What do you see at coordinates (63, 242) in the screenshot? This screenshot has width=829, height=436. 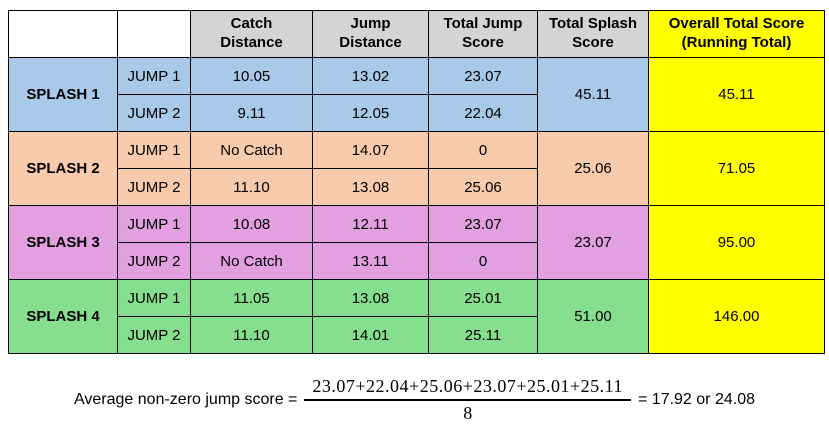 I see `splash-group-label: SPLASH 3` at bounding box center [63, 242].